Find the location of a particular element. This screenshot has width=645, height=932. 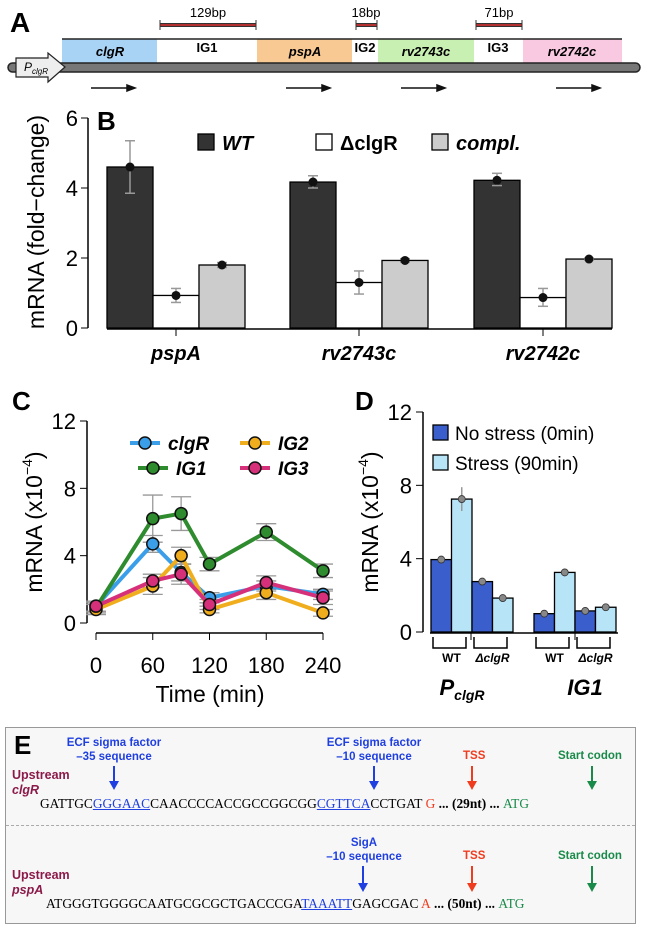

ig3-box is located at coordinates (498, 51).